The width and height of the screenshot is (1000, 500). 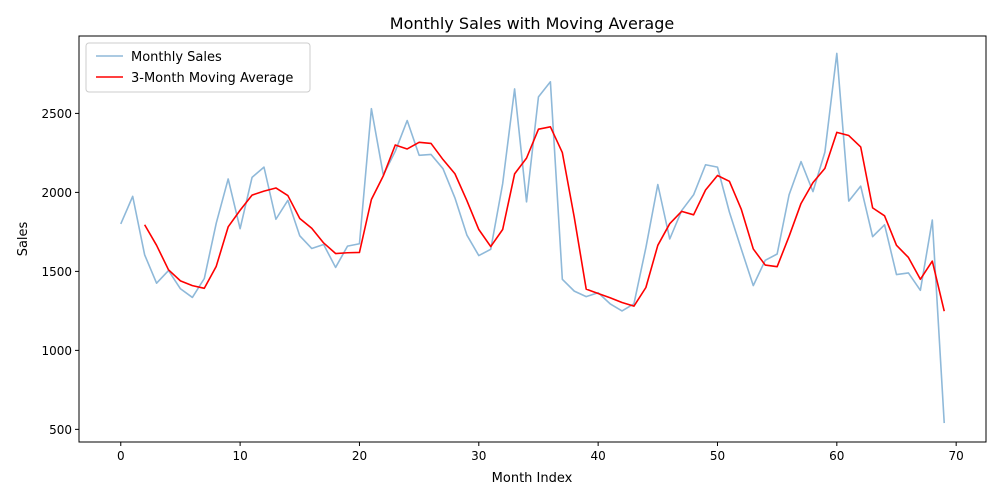 I want to click on y-tick-label: 500, so click(x=60, y=430).